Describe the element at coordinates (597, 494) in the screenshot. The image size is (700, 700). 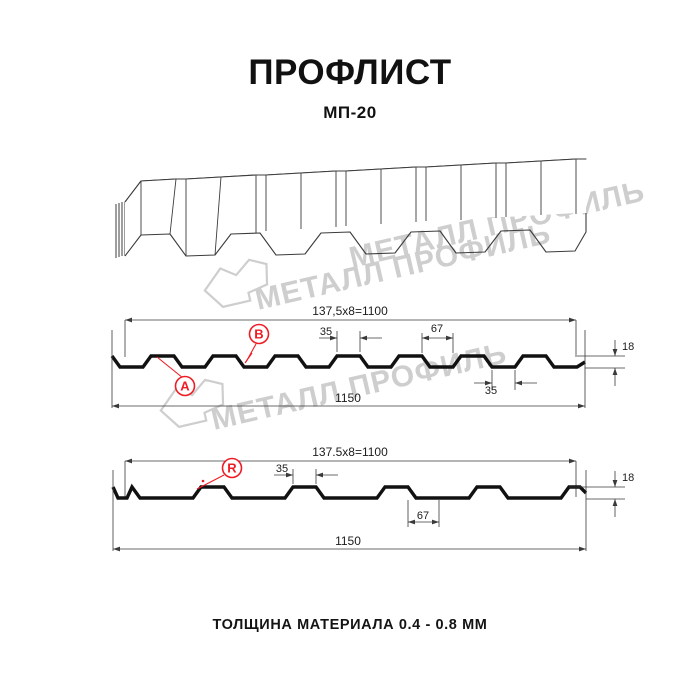
I see `dimension-height-bottom` at that location.